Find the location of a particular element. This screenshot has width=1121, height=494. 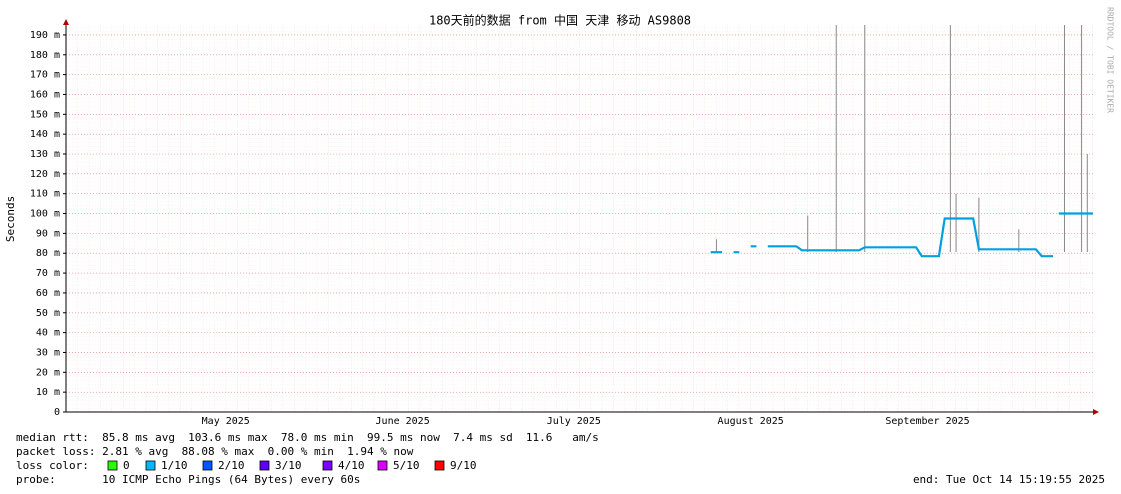

y-tick-label: 120 m is located at coordinates (45, 174).